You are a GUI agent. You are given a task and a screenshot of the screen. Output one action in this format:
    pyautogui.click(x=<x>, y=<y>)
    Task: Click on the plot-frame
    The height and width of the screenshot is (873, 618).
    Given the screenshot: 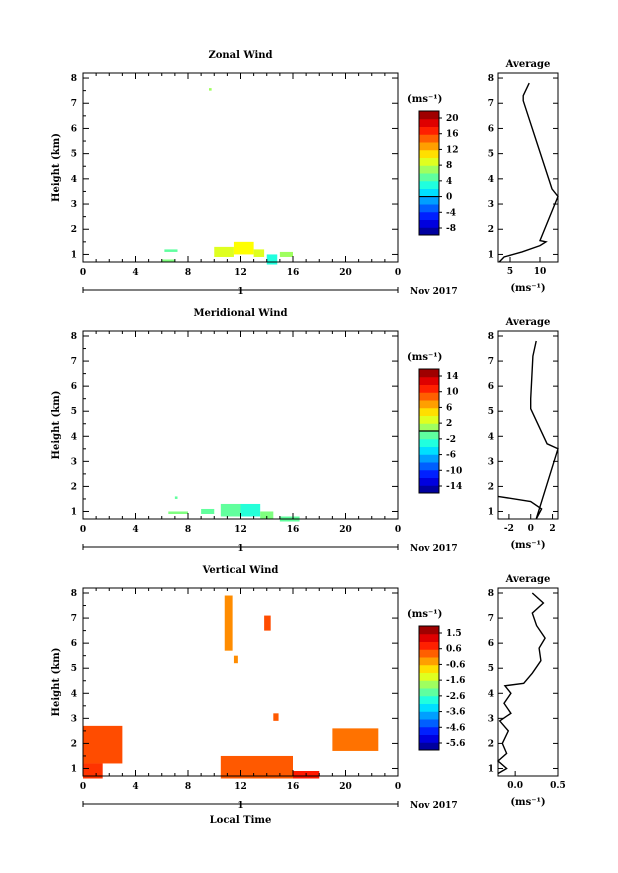 What is the action you would take?
    pyautogui.click(x=240, y=425)
    